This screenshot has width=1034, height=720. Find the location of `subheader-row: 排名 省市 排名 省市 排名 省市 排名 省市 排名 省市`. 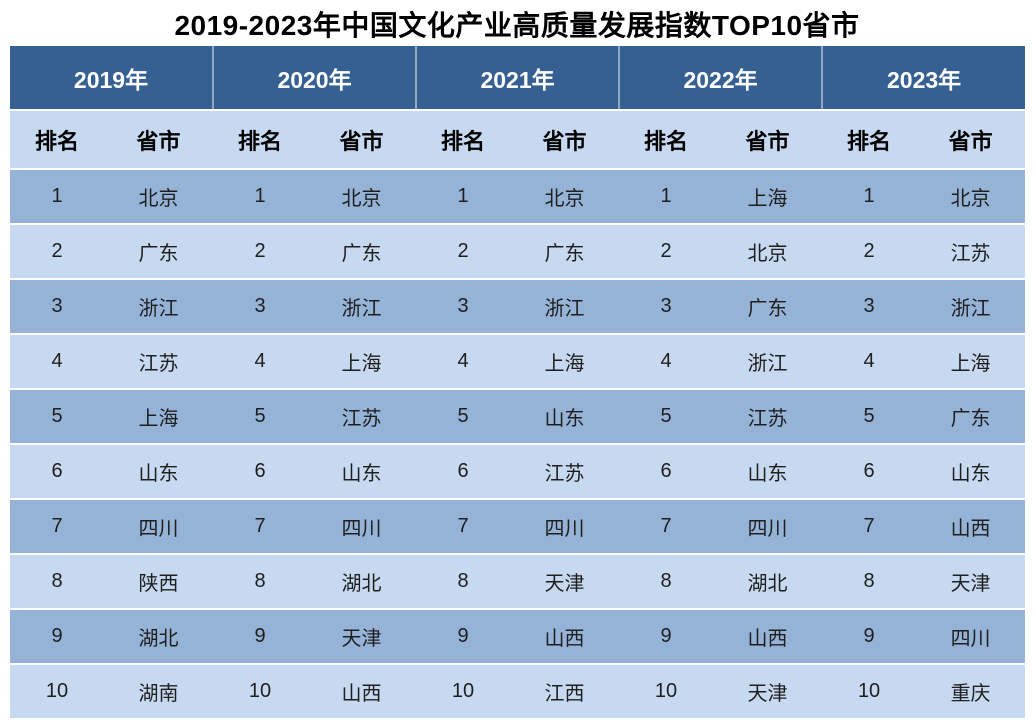

subheader-row: 排名 省市 排名 省市 排名 省市 排名 省市 排名 省市 is located at coordinates (518, 140).